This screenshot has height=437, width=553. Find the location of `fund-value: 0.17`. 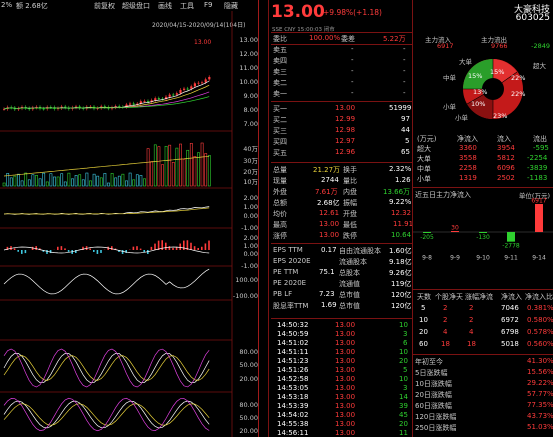

fund-value: 0.17 is located at coordinates (329, 250).